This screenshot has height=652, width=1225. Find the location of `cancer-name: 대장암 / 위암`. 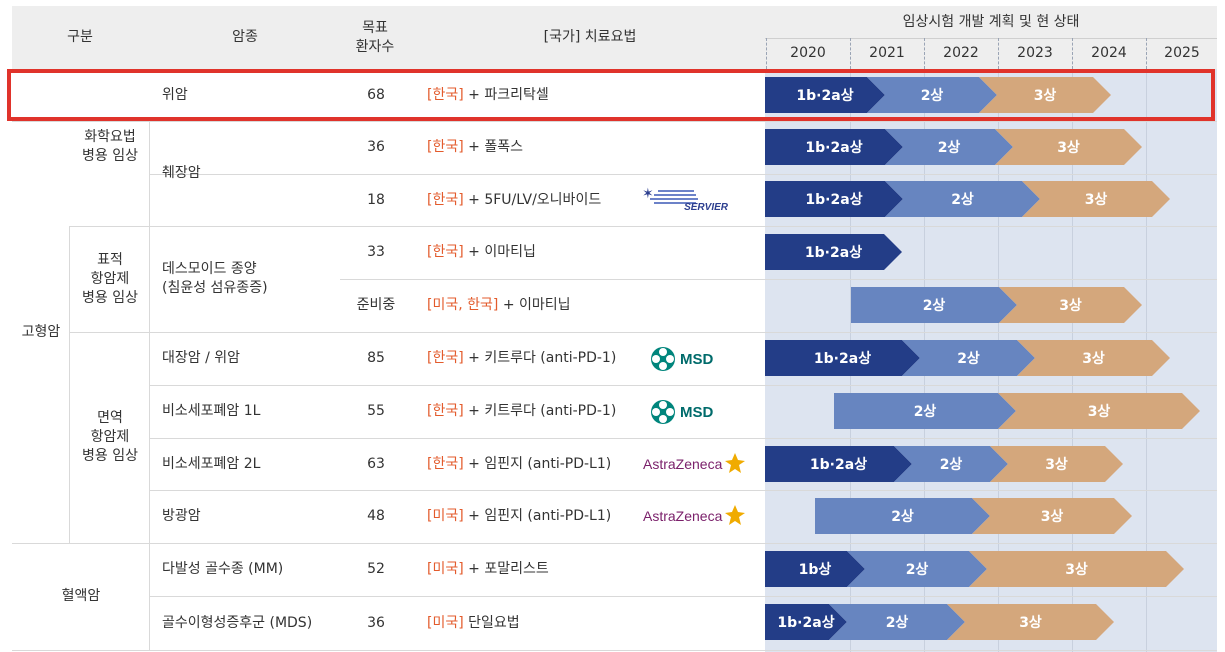

cancer-name: 대장암 / 위암 is located at coordinates (201, 358).